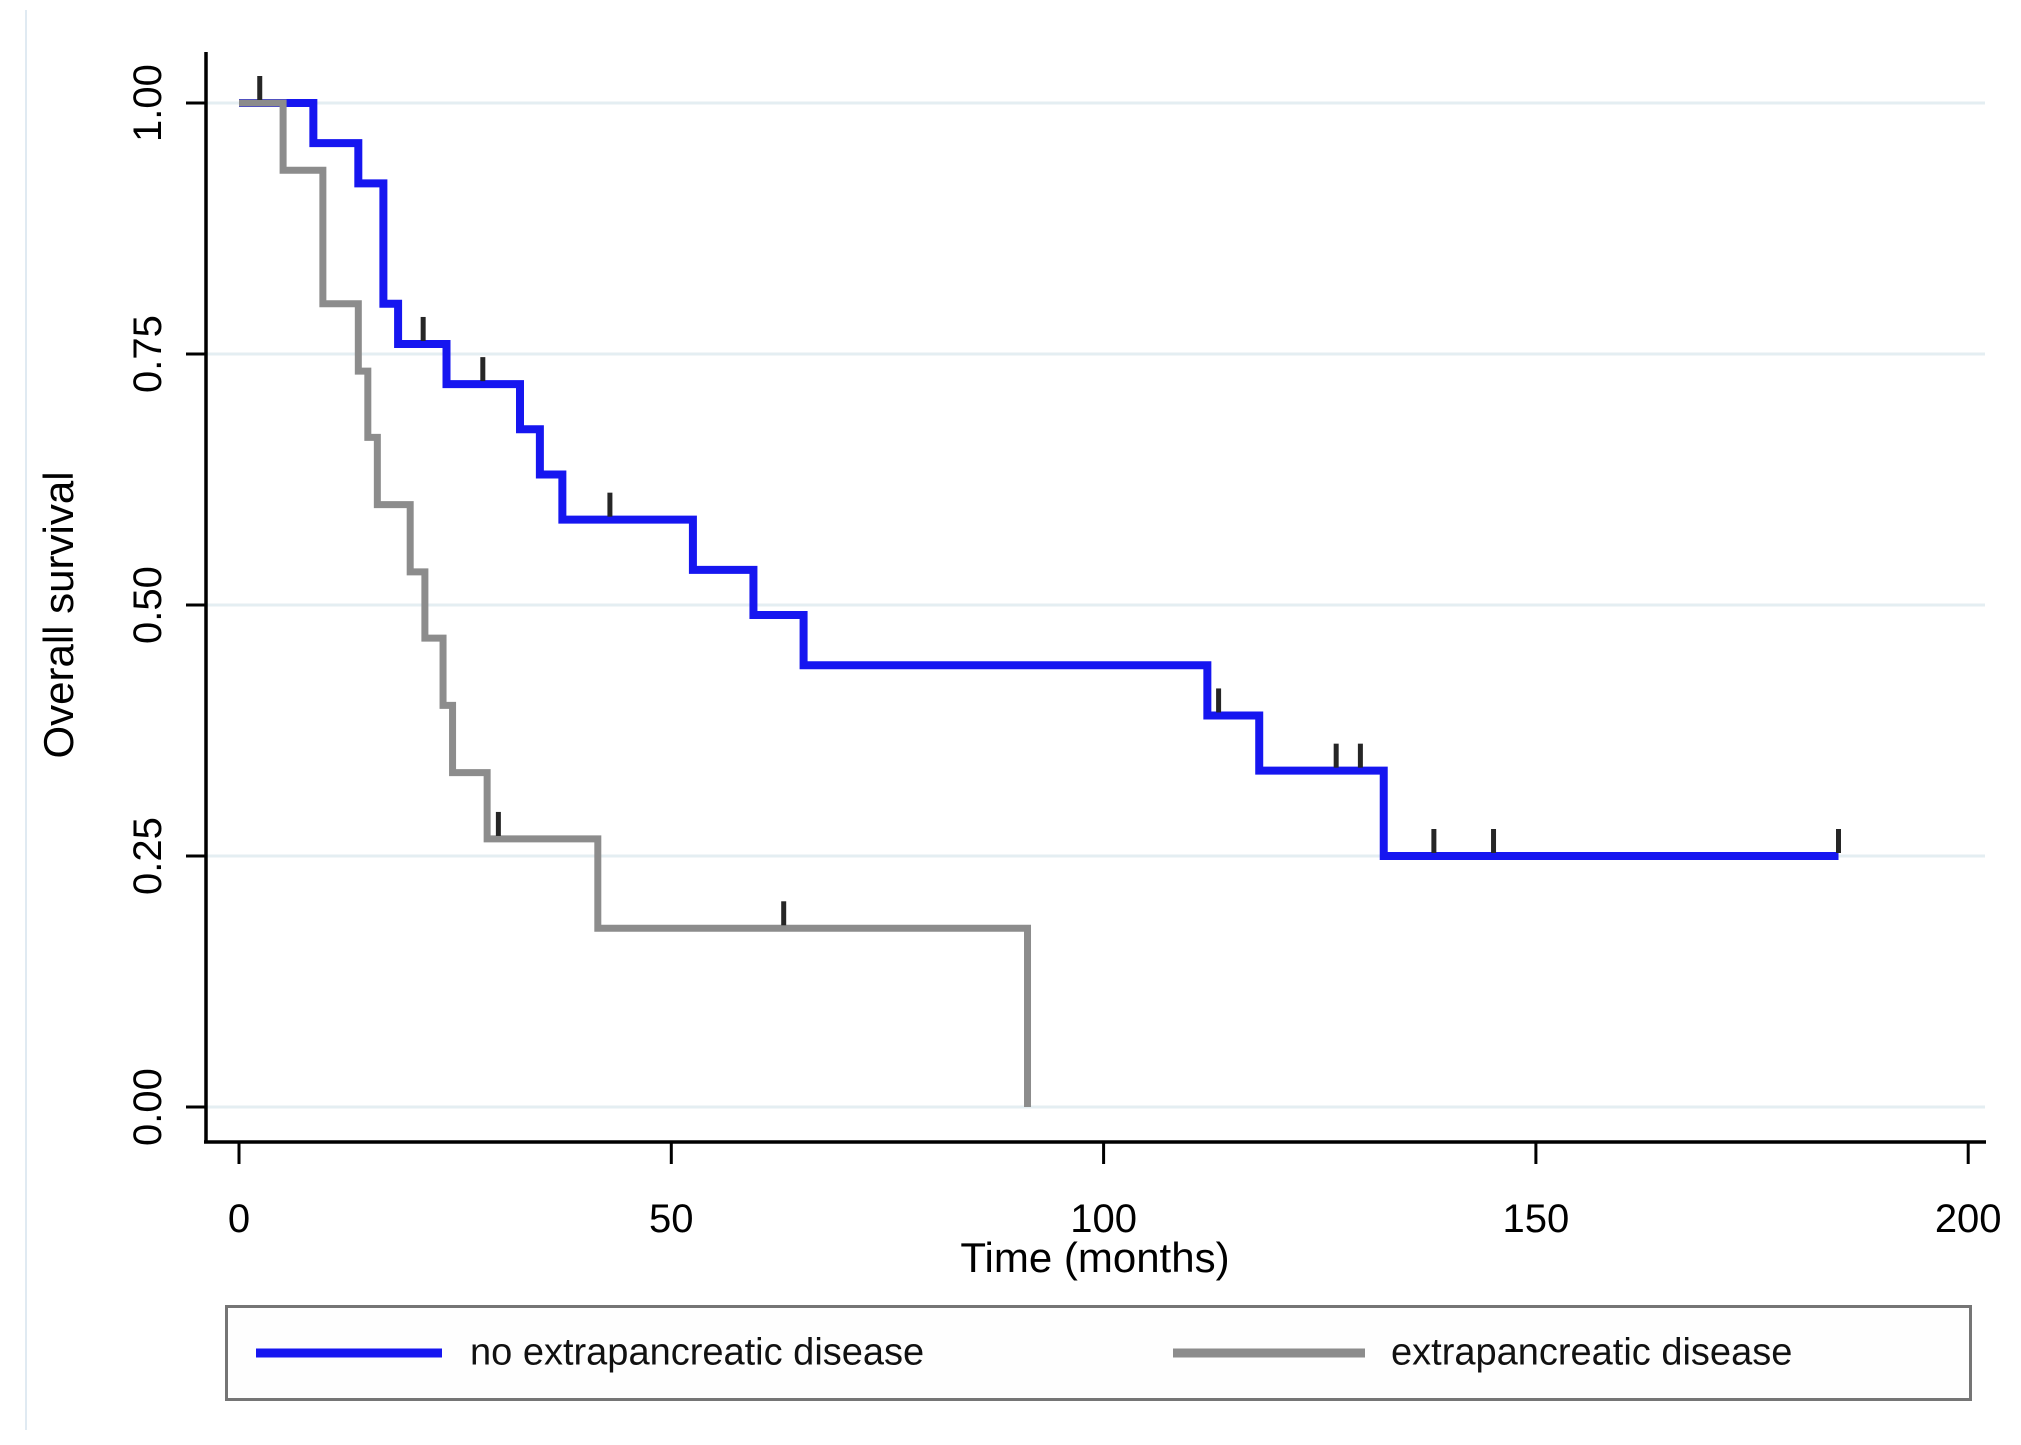 Image resolution: width=2021 pixels, height=1445 pixels. What do you see at coordinates (239, 1219) in the screenshot?
I see `x-tick-label: 0` at bounding box center [239, 1219].